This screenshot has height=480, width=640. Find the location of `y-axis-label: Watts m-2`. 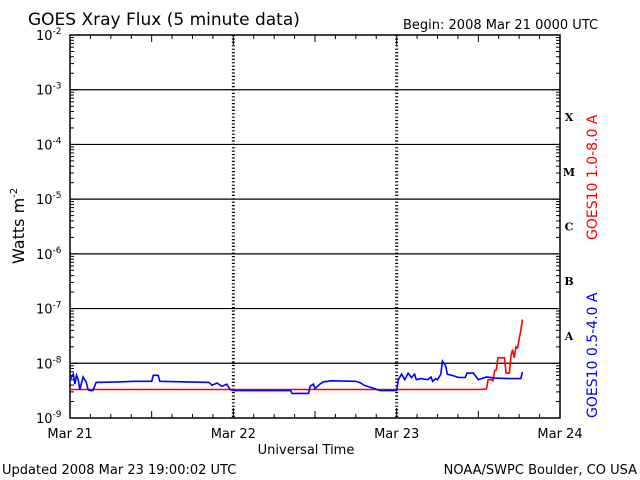

y-axis-label: Watts m-2 is located at coordinates (18, 226).